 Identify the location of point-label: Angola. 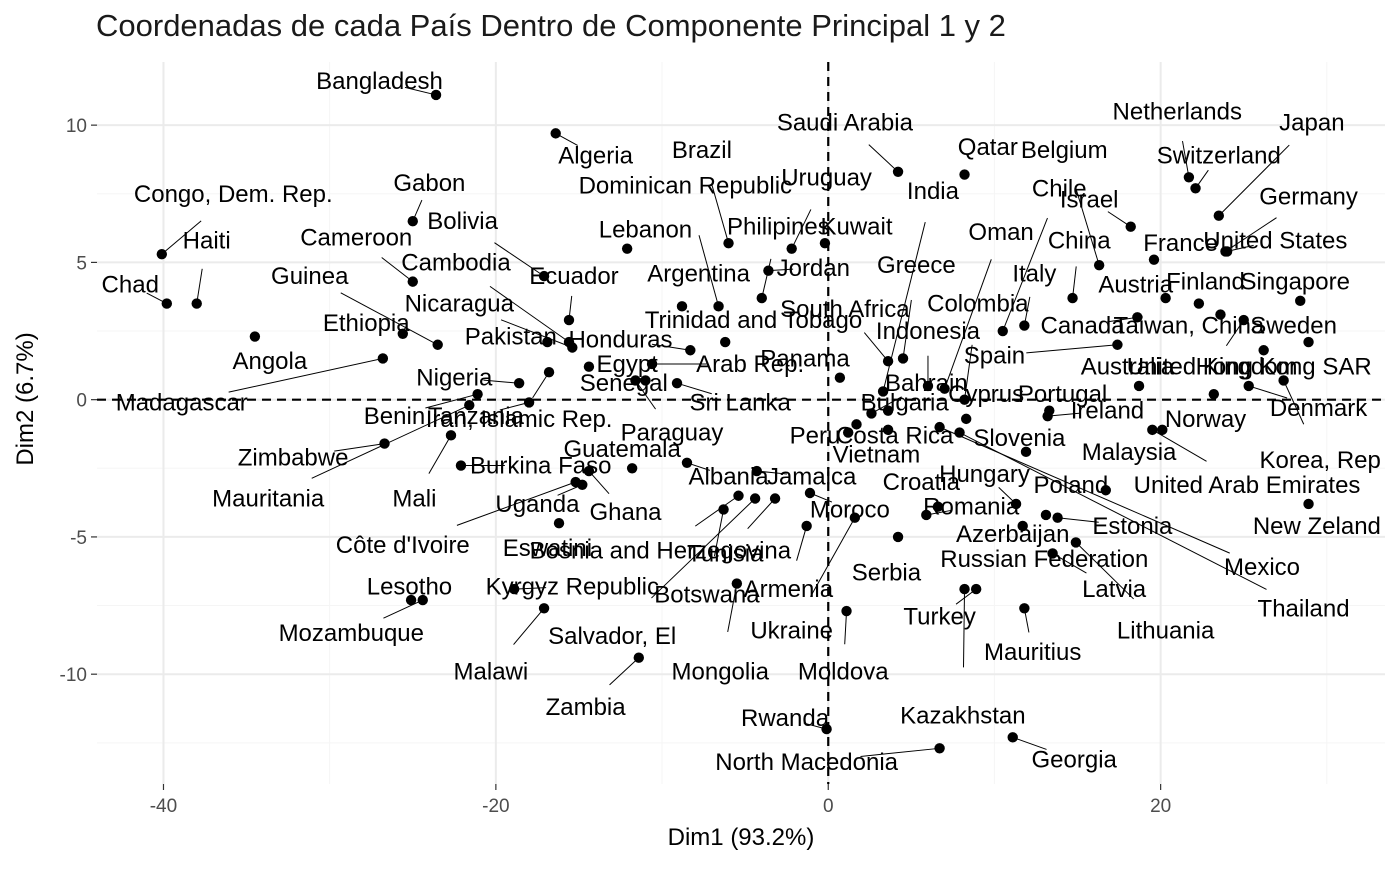
(269, 361).